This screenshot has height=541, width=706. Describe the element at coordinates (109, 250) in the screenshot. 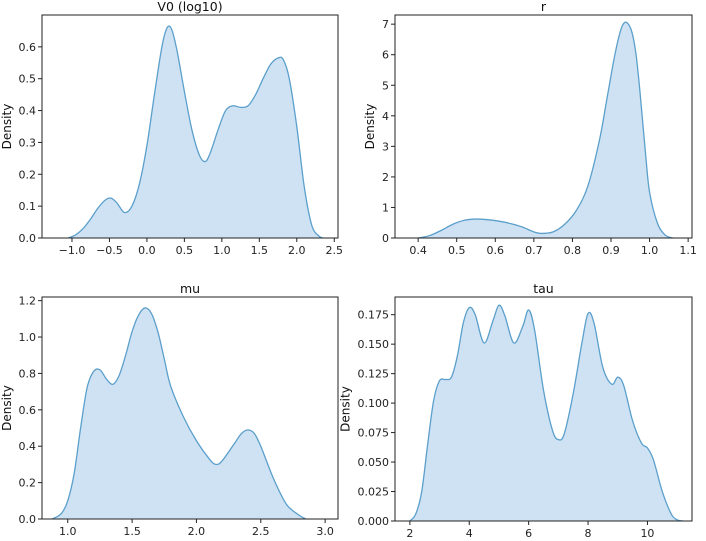

I see `x-tick-label: −0.5` at that location.